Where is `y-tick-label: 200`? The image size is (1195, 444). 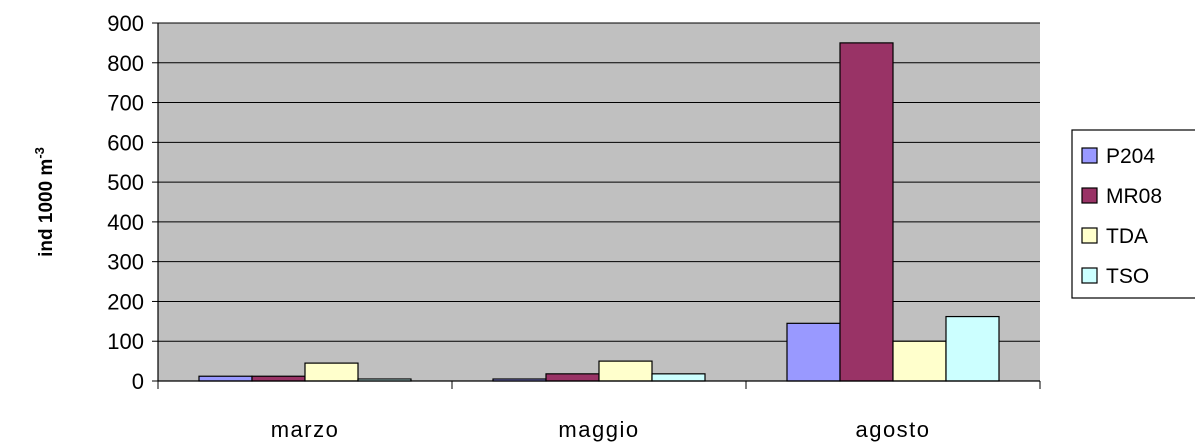
y-tick-label: 200 is located at coordinates (125, 301).